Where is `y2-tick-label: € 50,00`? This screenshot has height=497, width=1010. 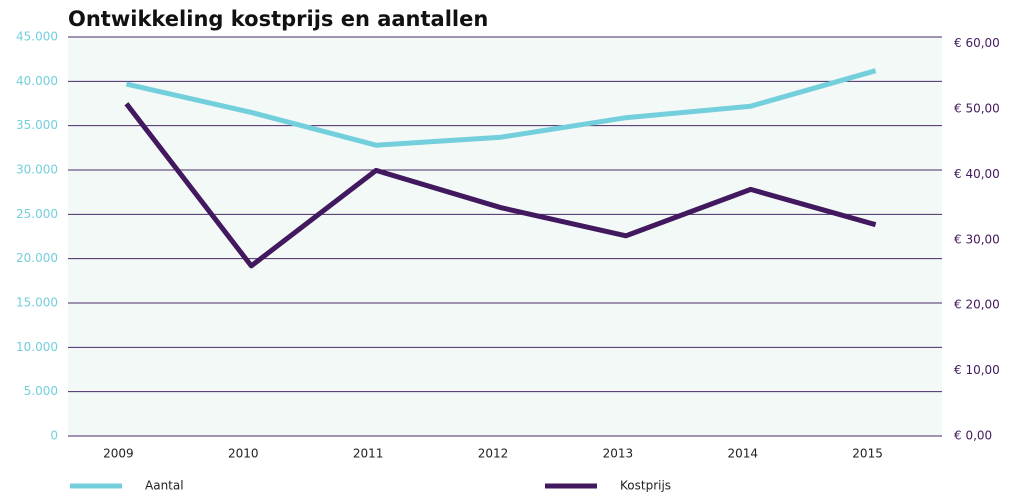
y2-tick-label: € 50,00 is located at coordinates (977, 108).